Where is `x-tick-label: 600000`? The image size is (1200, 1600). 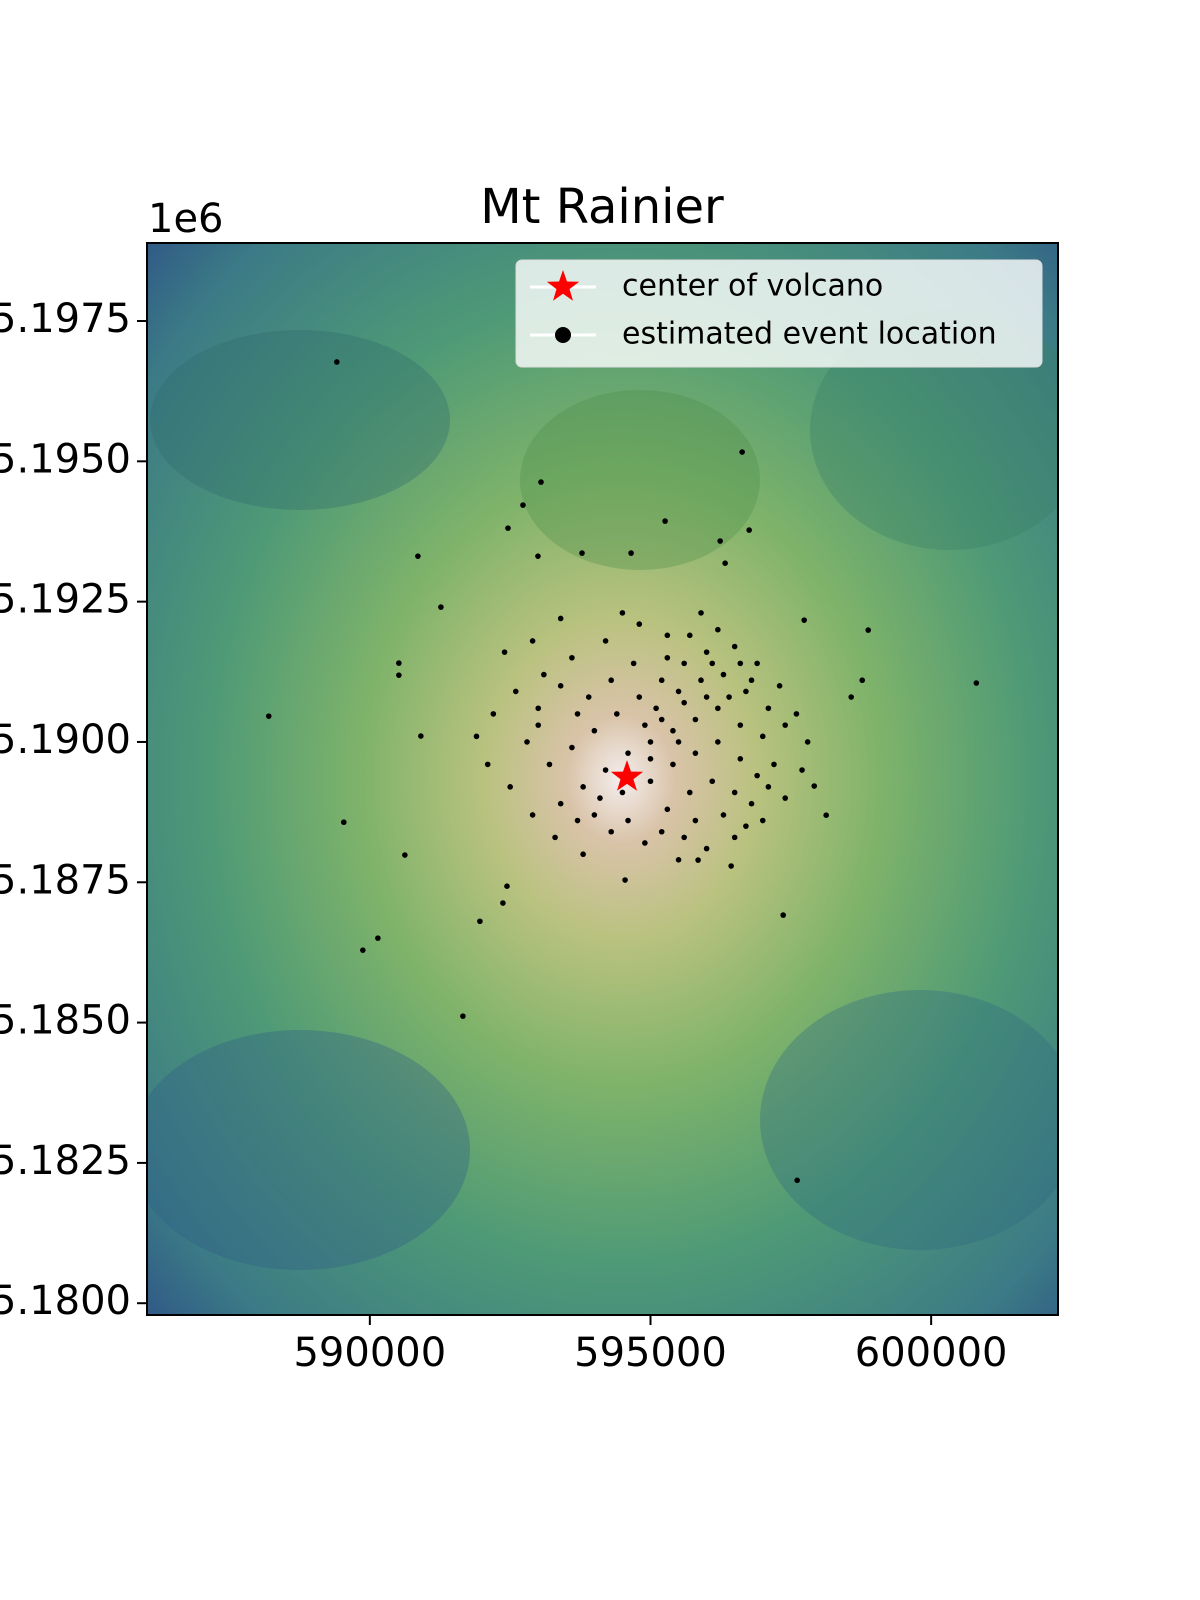 x-tick-label: 600000 is located at coordinates (931, 1353).